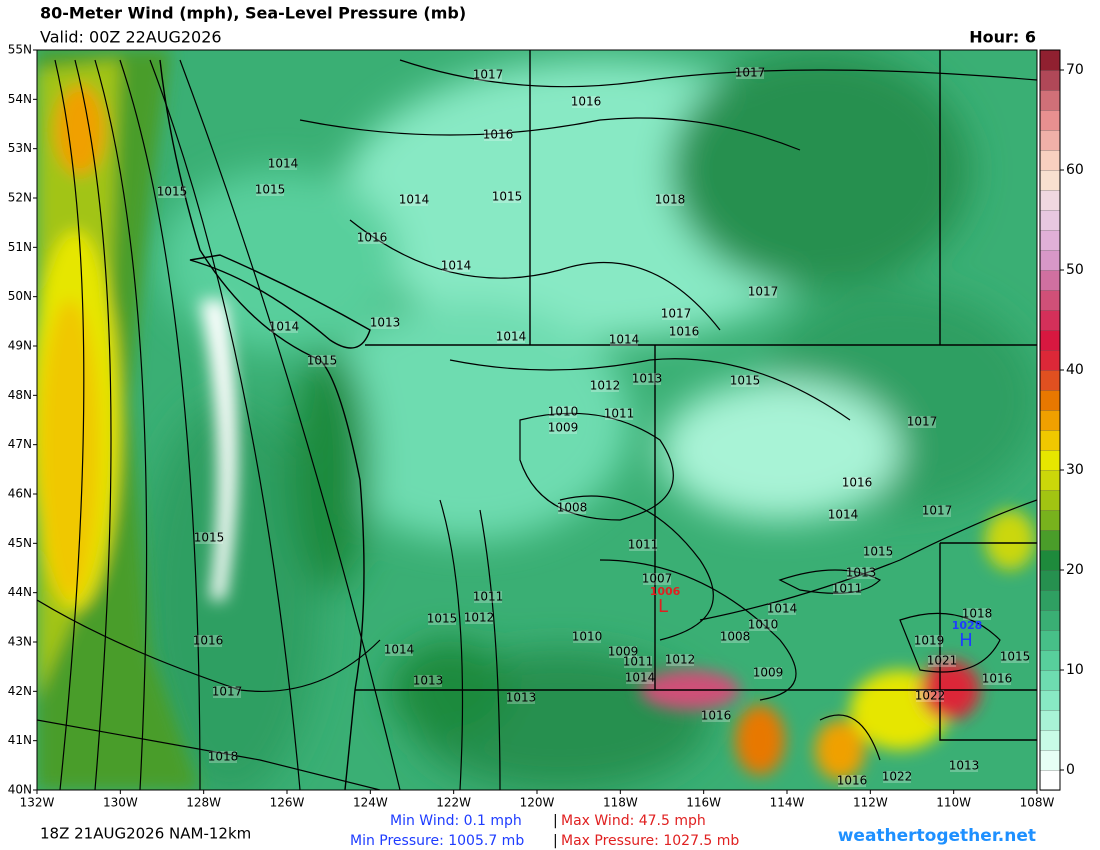 The image size is (1100, 850). What do you see at coordinates (937, 836) in the screenshot?
I see `site-name: weathertogether.net` at bounding box center [937, 836].